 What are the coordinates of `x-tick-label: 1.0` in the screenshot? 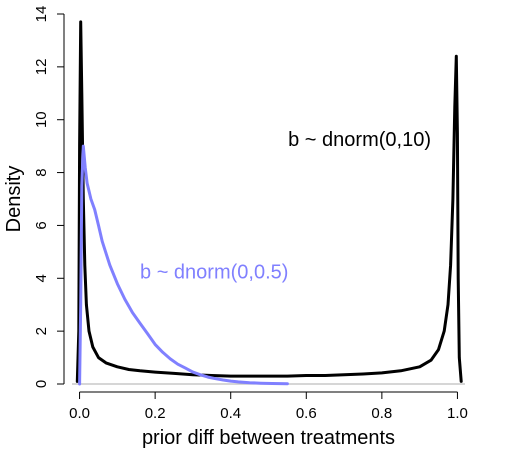 It's located at (457, 413).